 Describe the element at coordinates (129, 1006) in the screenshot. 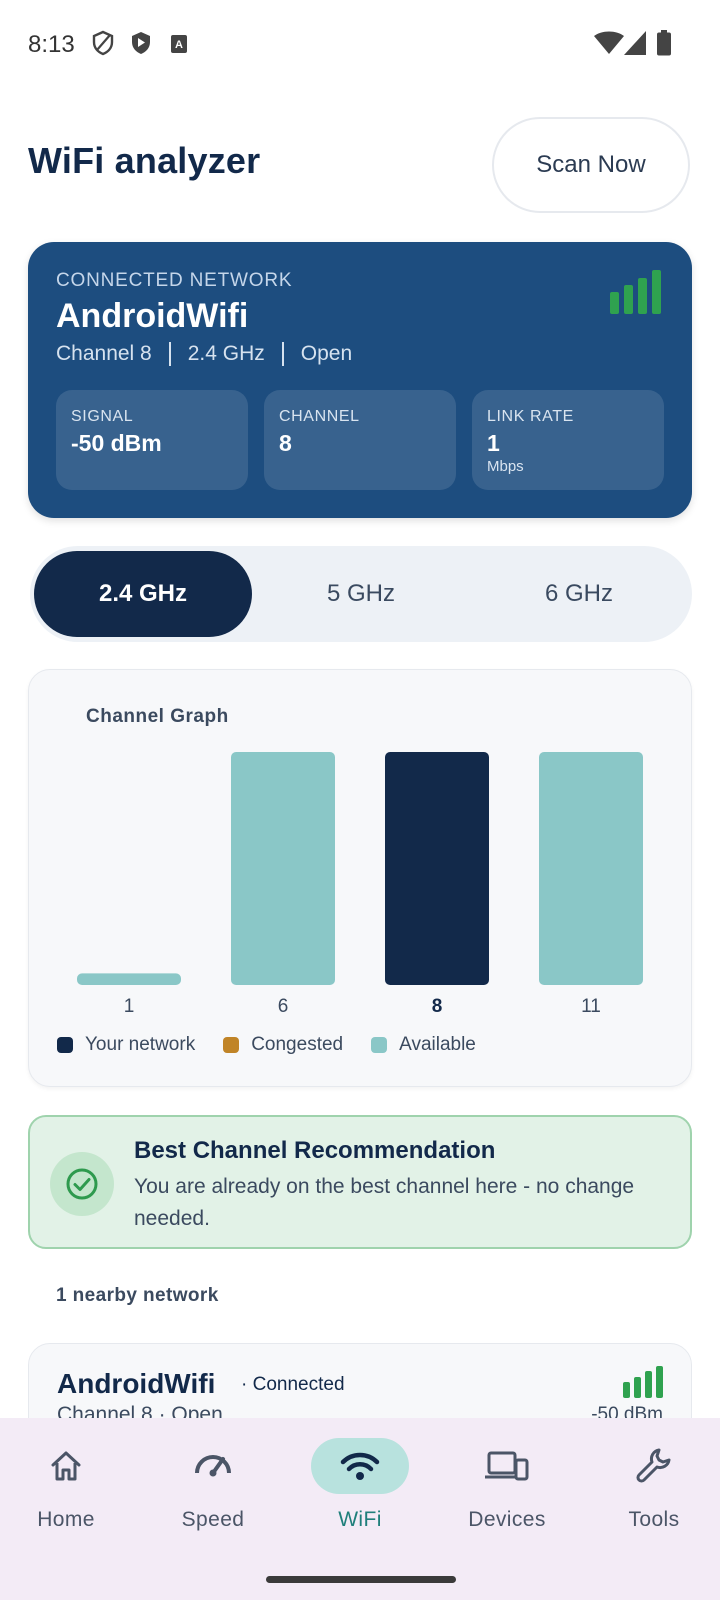

I see `channel-tick-1: 1` at that location.